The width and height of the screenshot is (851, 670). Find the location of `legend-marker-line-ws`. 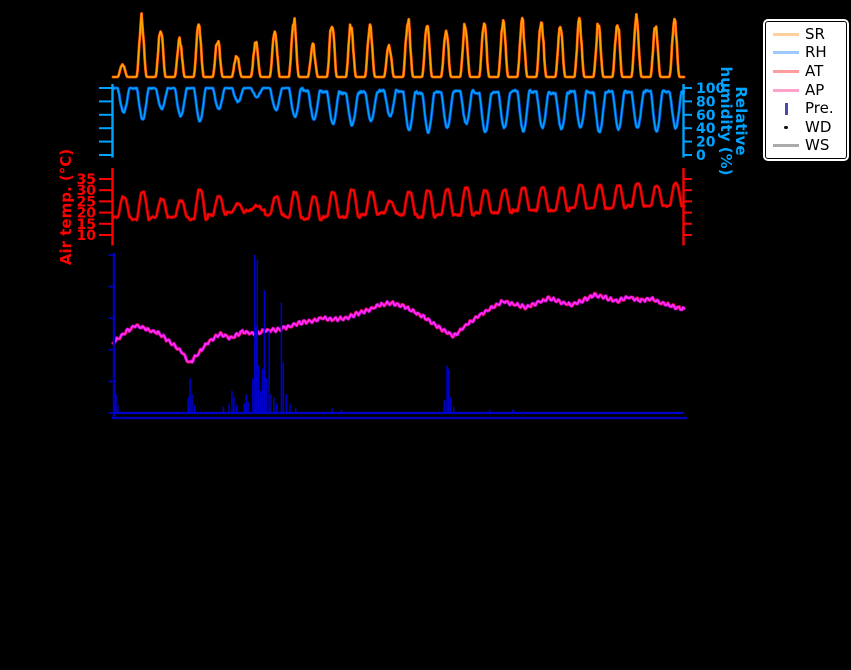

legend-marker-line-ws is located at coordinates (786, 146).